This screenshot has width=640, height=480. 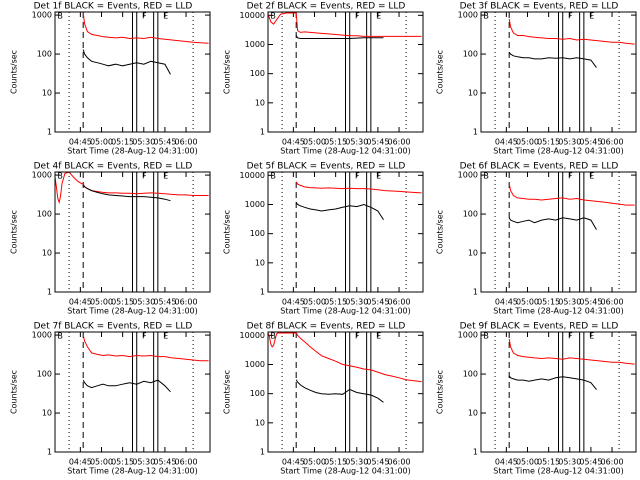 What do you see at coordinates (326, 7) in the screenshot?
I see `chart-title: Det 2f BLACK = Events, RED = LLD` at bounding box center [326, 7].